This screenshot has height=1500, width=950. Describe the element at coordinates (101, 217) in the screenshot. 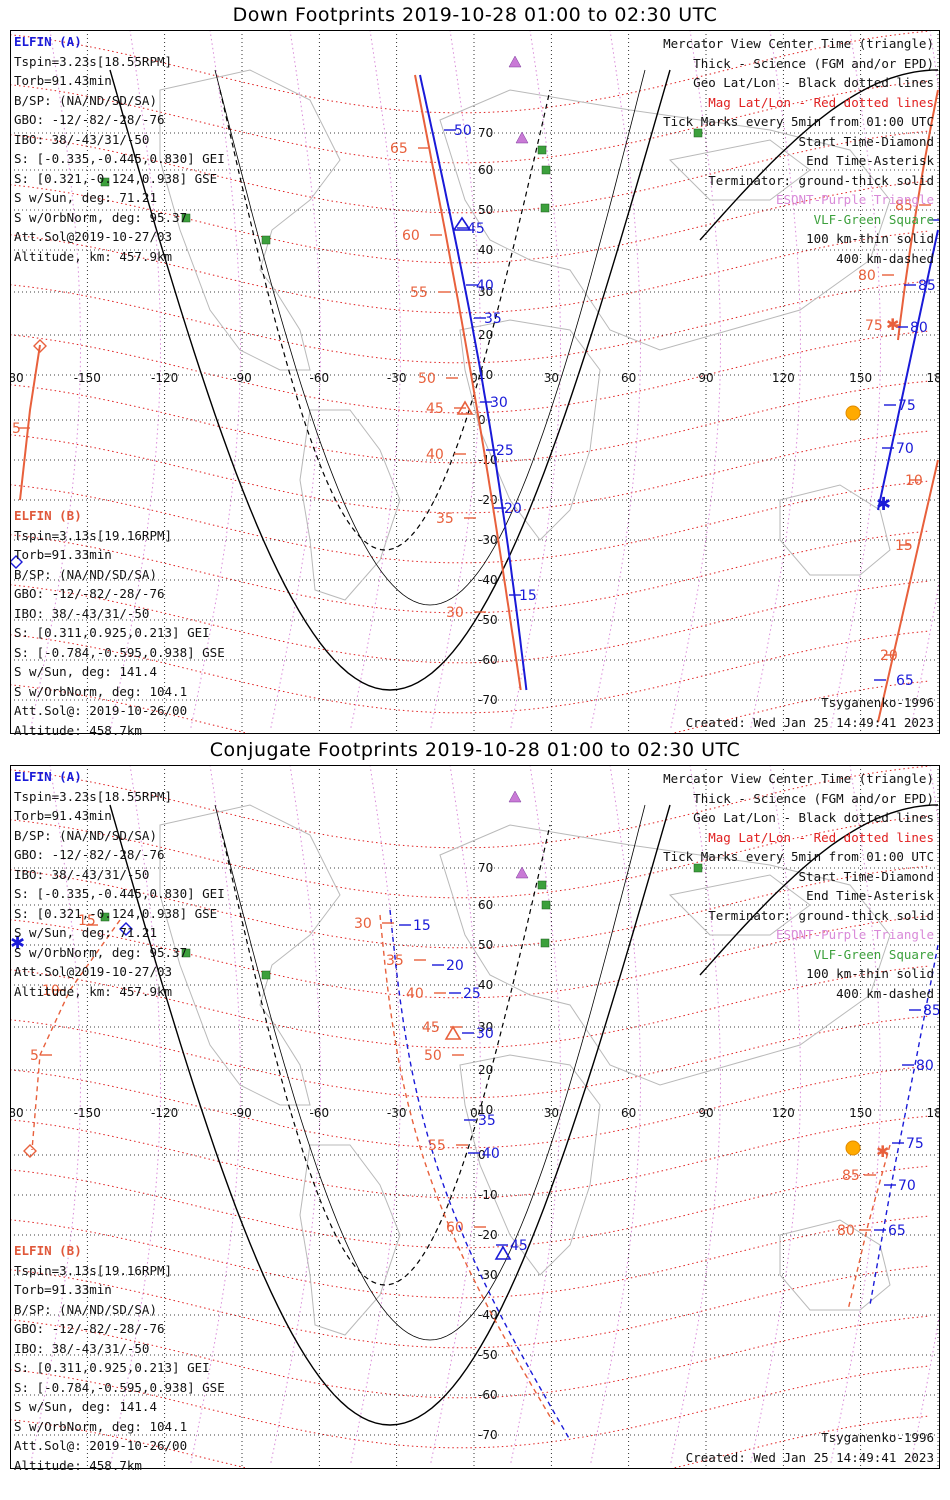

I see `elfin-a-info-line: S w/OrbNorm, deg: 95.37` at that location.